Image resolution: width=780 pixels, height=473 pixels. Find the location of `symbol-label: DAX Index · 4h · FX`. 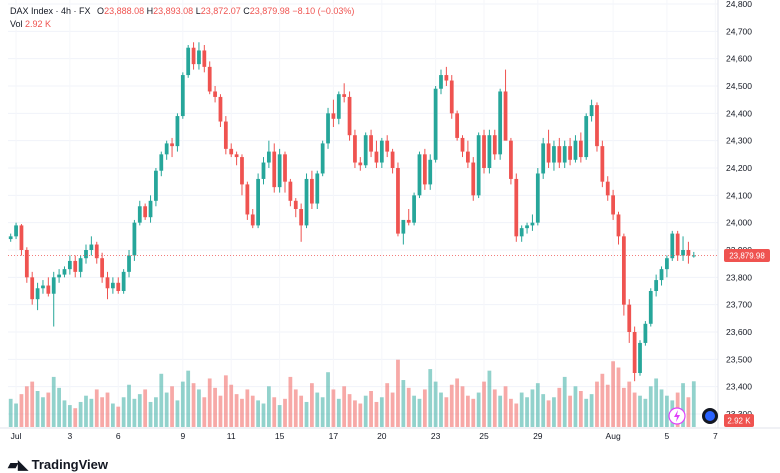

symbol-label: DAX Index · 4h · FX is located at coordinates (50, 11).